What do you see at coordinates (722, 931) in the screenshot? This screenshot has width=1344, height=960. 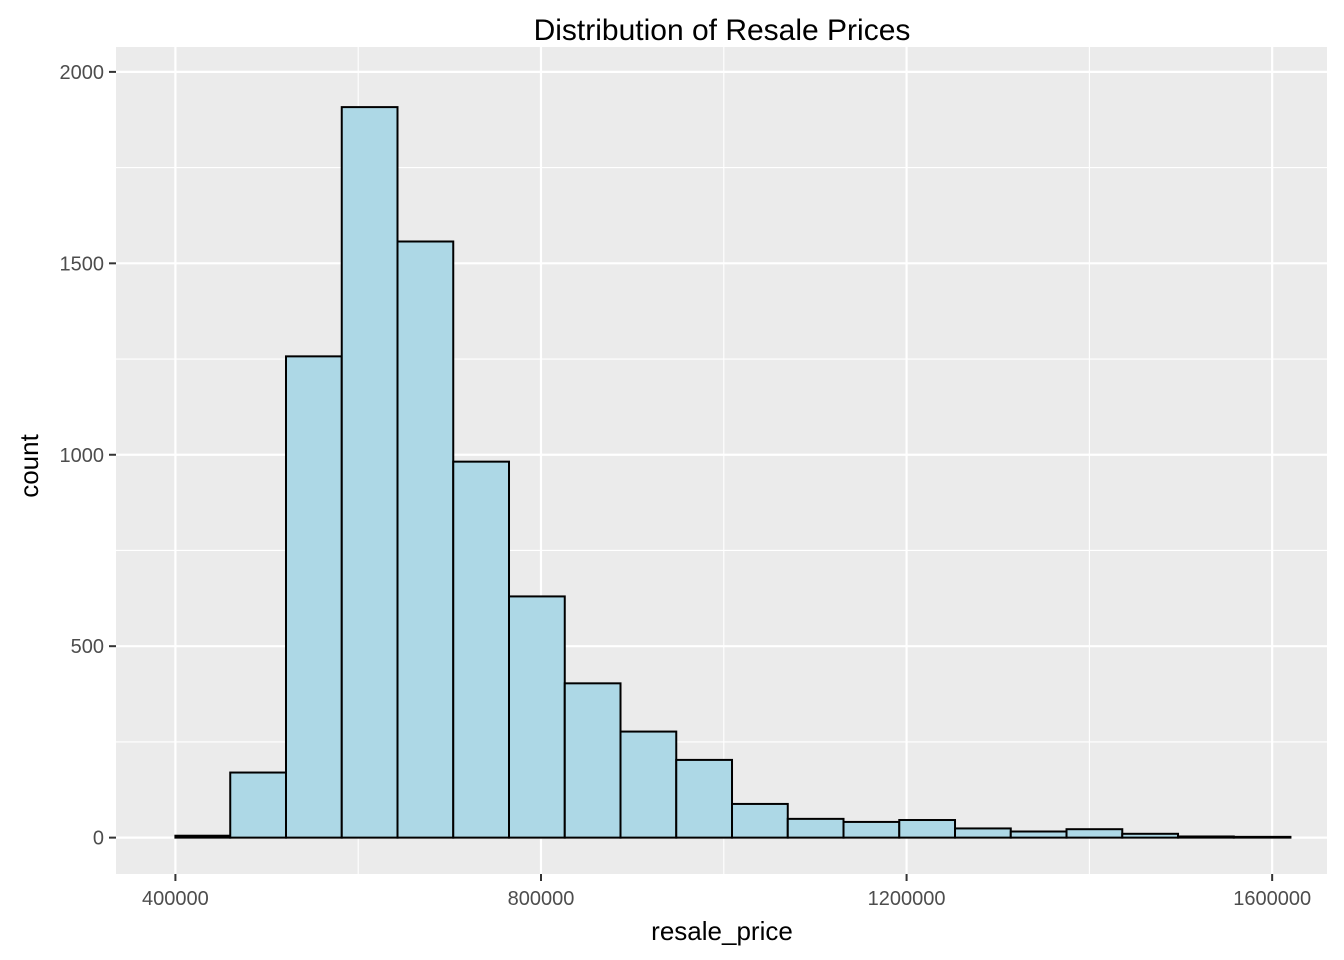 I see `x-axis-title: resale_price` at bounding box center [722, 931].